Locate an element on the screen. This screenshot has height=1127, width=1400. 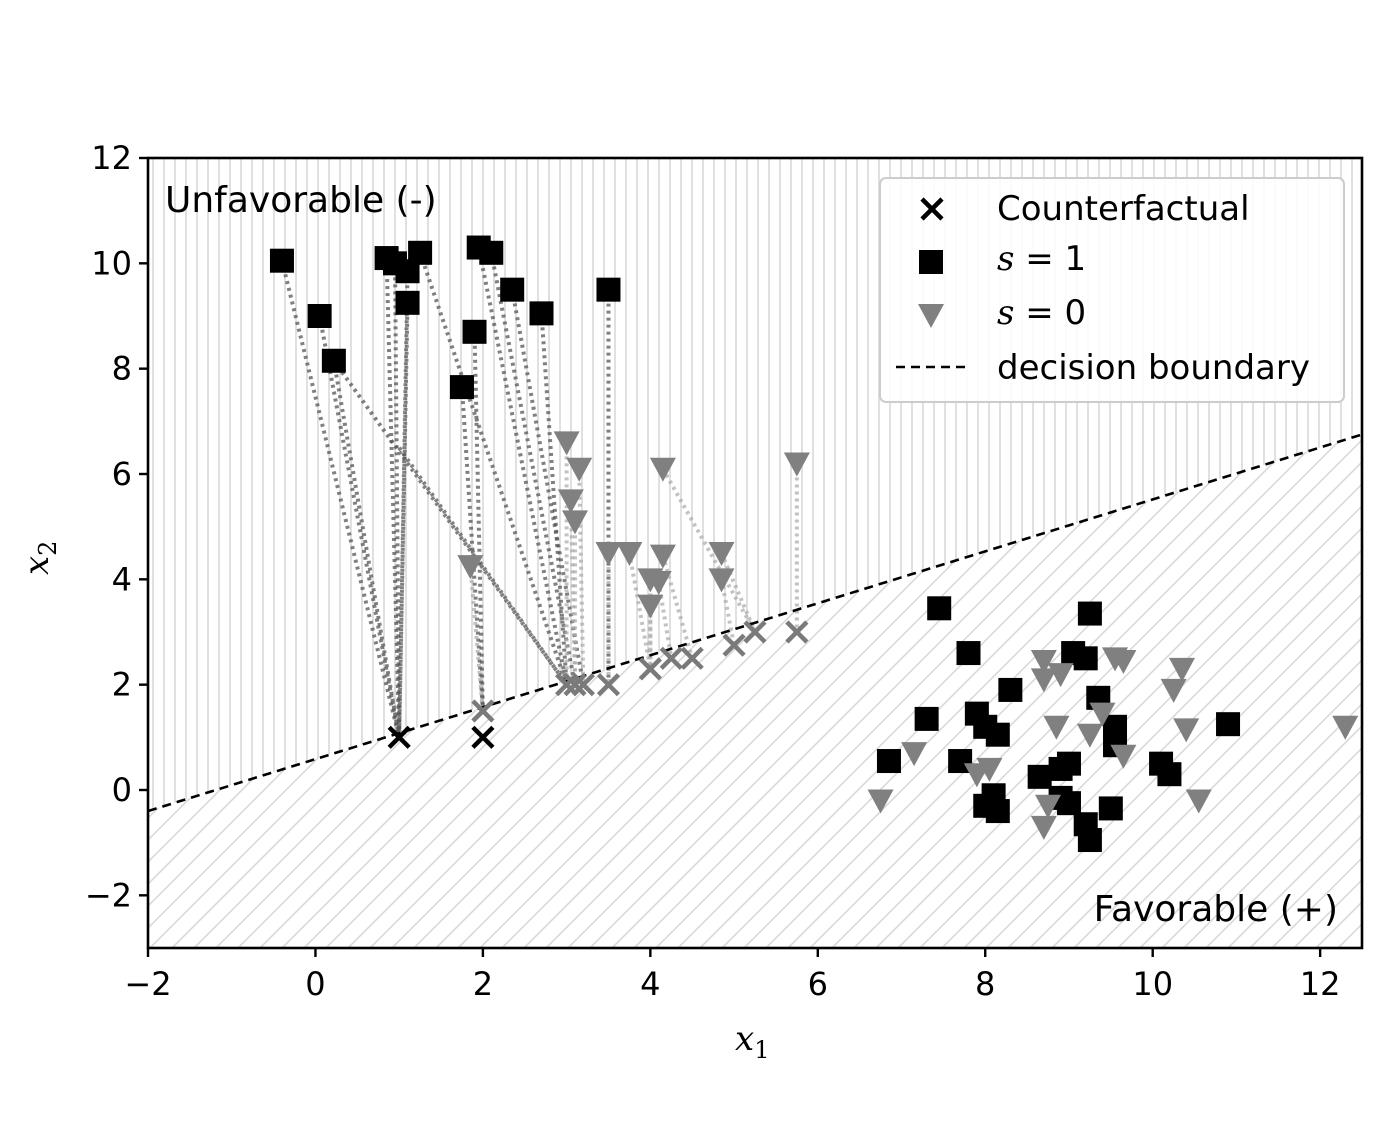
legend-entry-counterfactual: Counterfactual is located at coordinates (1085, 209).